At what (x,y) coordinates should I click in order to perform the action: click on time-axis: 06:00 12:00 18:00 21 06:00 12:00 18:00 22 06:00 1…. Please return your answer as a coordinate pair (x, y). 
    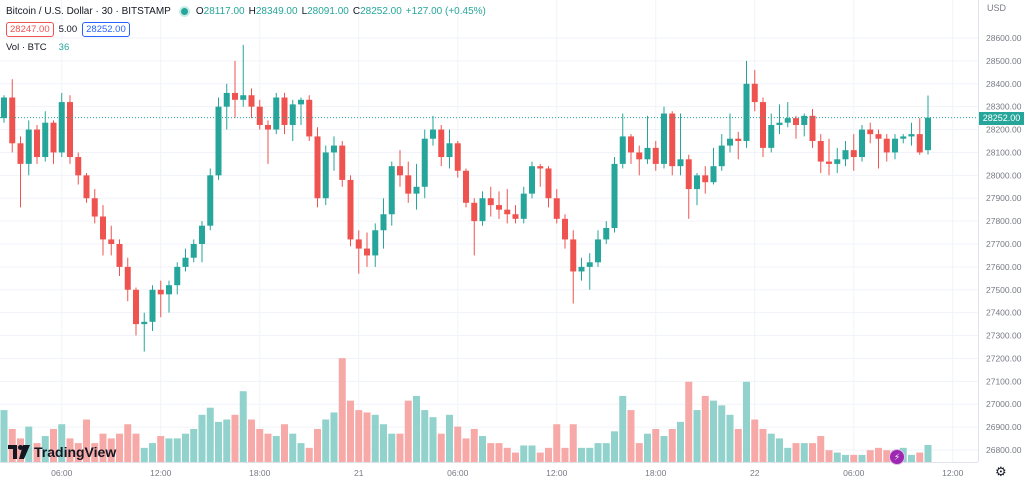
    Looking at the image, I should click on (507, 473).